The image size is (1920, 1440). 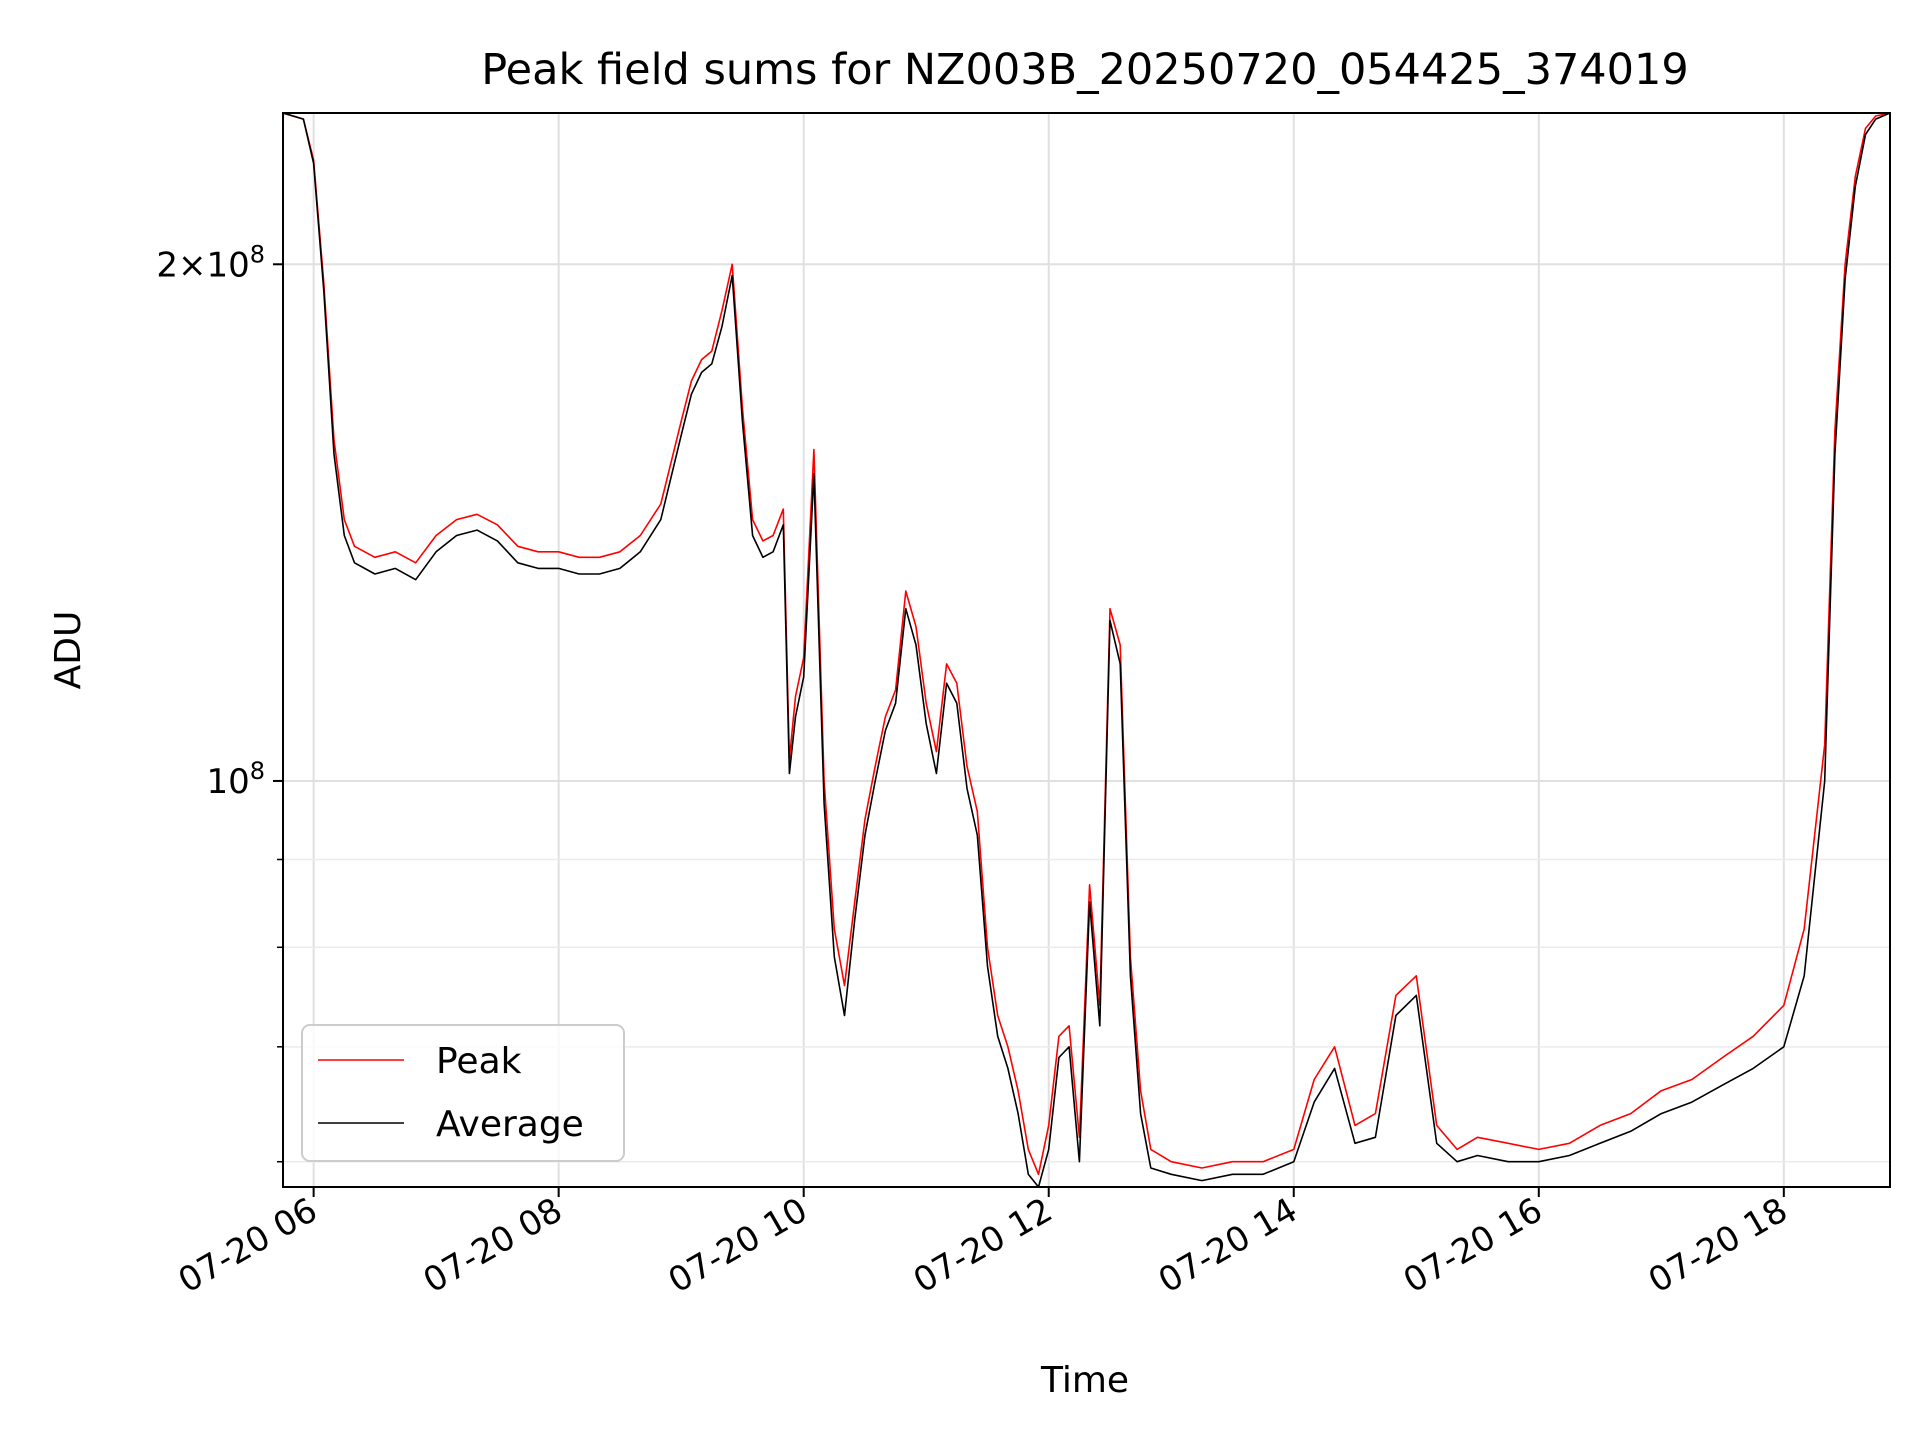 I want to click on legend: Peak Average, so click(x=463, y=1093).